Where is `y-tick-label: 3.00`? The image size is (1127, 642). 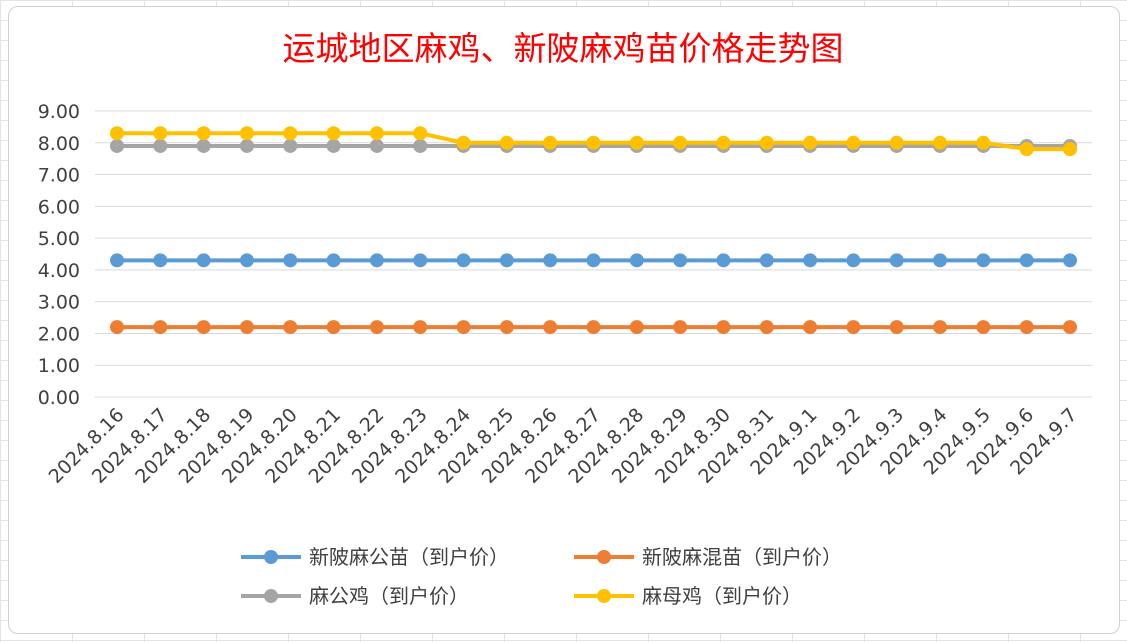 y-tick-label: 3.00 is located at coordinates (59, 303).